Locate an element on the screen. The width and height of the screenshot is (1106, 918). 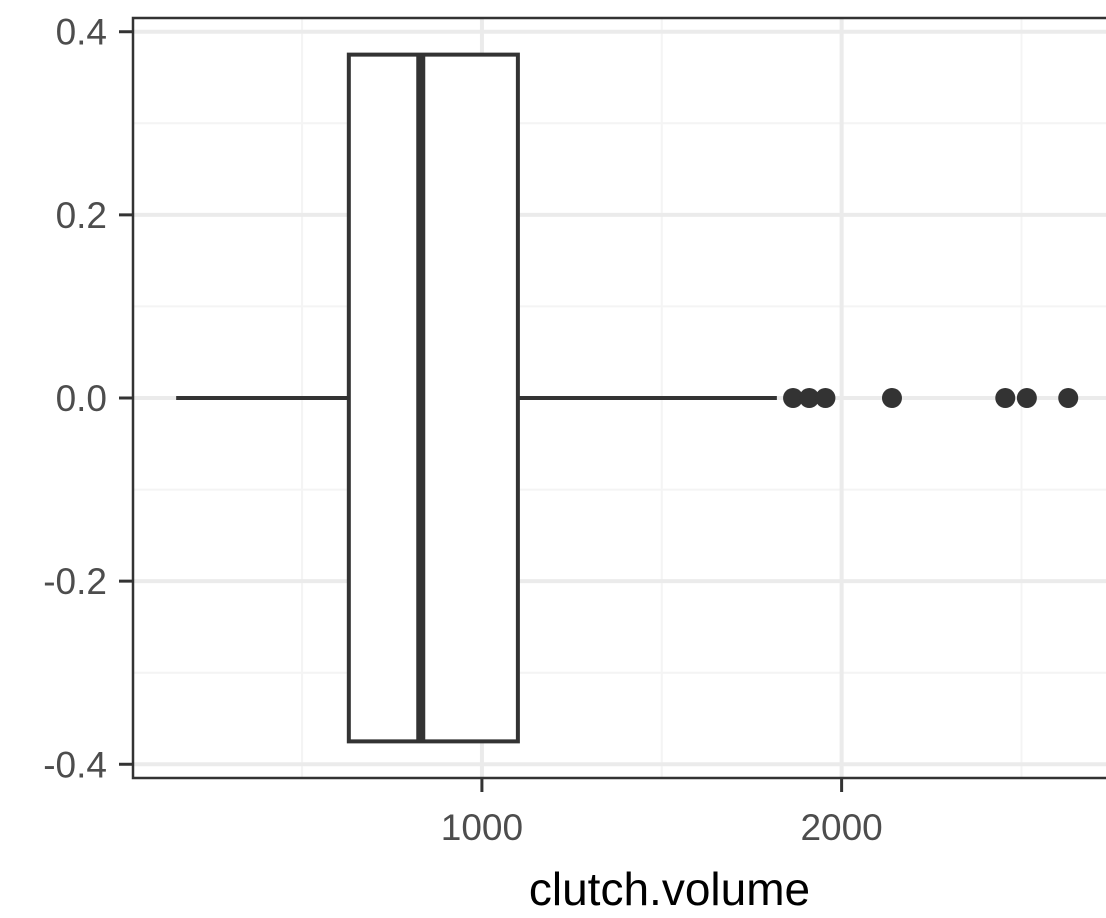
outlier-points is located at coordinates (931, 398).